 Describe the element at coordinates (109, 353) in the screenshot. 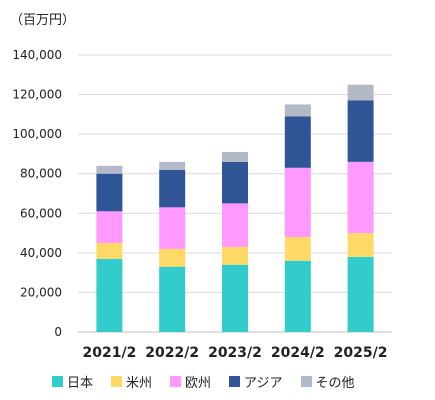

I see `x-tick-label: 2021/2` at that location.